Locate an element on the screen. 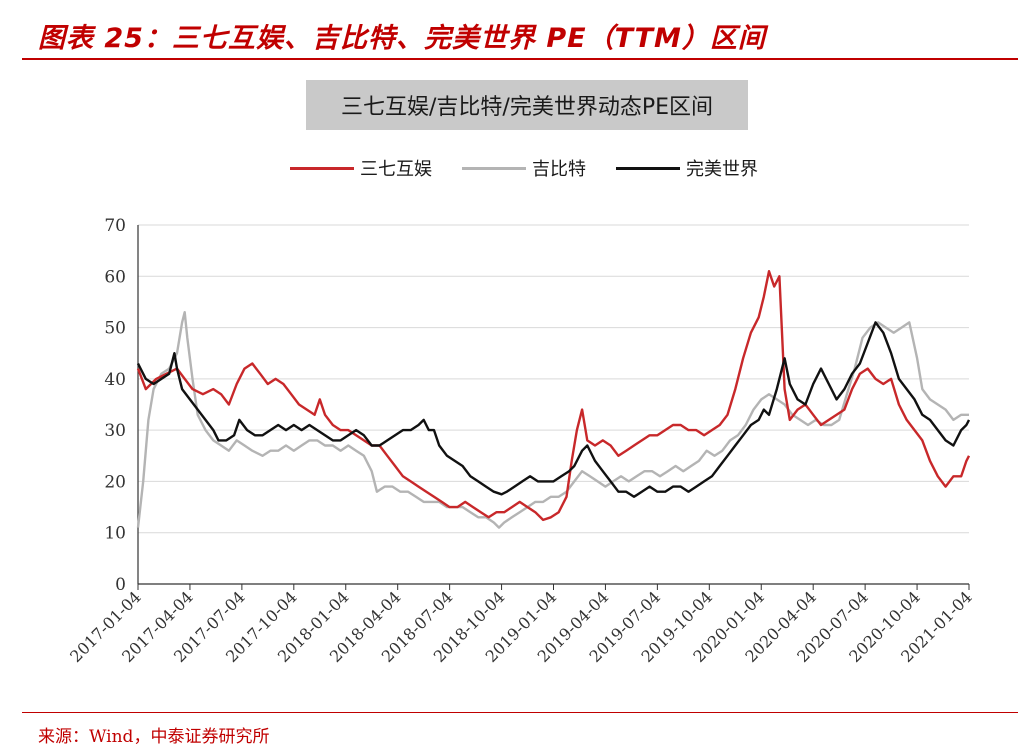  figure-title: 图表 25：三七互娱、吉比特、完美世界 PE（TTM）区间 is located at coordinates (402, 38).